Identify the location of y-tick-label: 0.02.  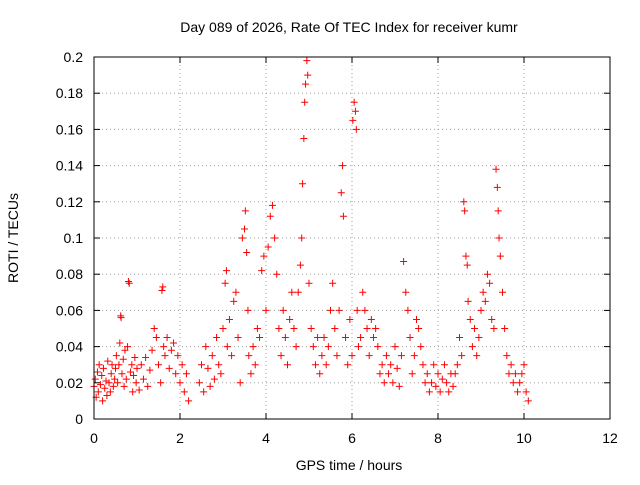
(69, 383).